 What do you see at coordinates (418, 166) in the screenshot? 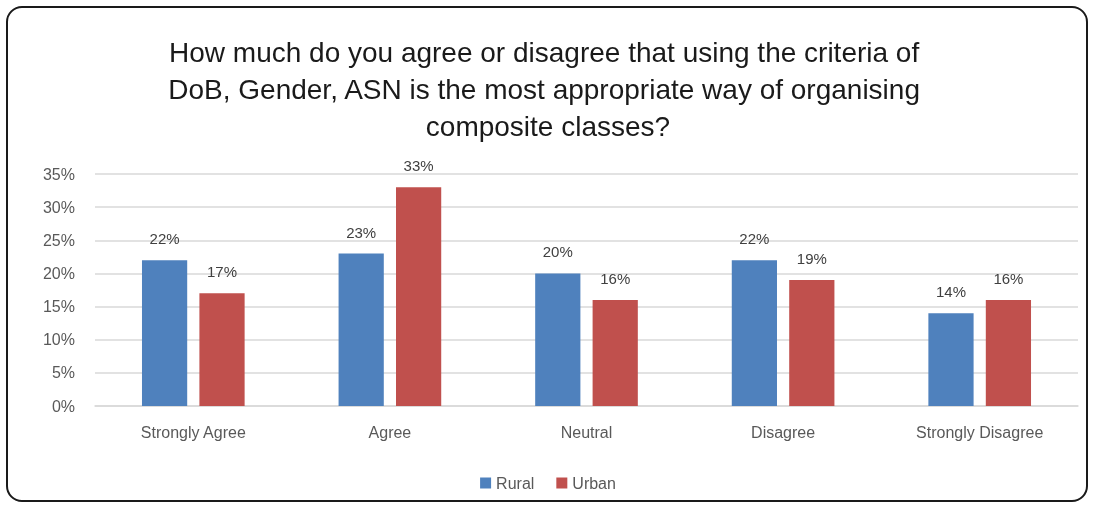
I see `data-label: 33%` at bounding box center [418, 166].